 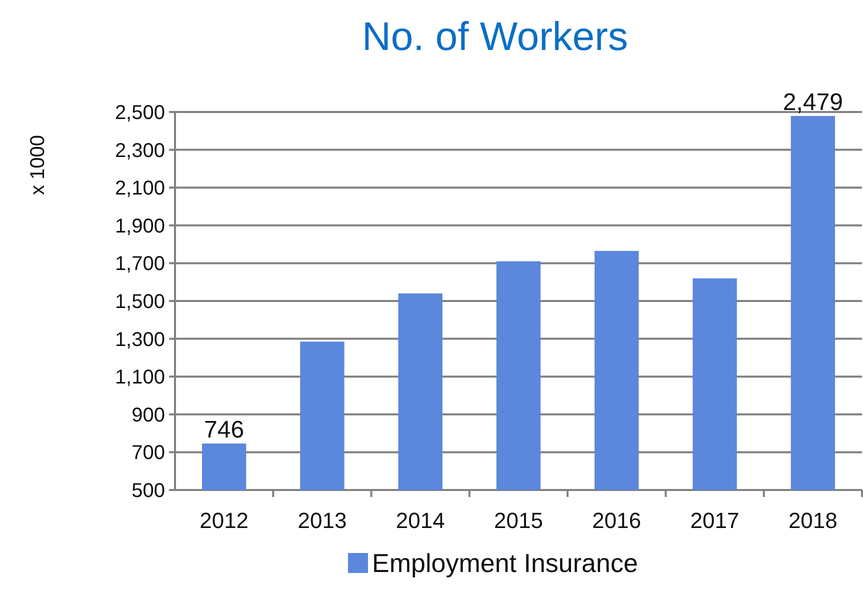 What do you see at coordinates (224, 520) in the screenshot?
I see `x-tick-label: 2012` at bounding box center [224, 520].